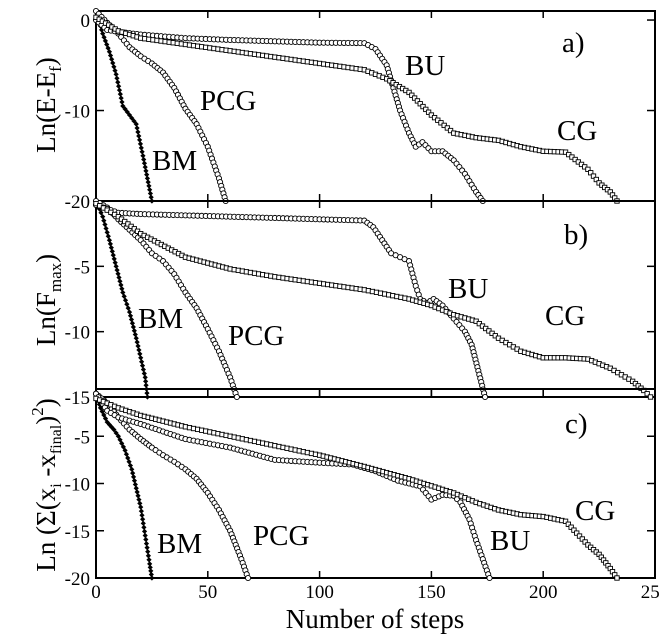 The width and height of the screenshot is (660, 636). I want to click on series-bm, so click(122, 299).